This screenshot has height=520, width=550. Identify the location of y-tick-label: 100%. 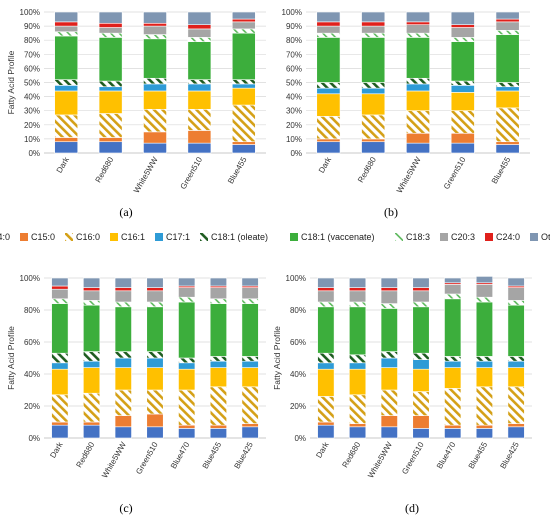
(292, 12).